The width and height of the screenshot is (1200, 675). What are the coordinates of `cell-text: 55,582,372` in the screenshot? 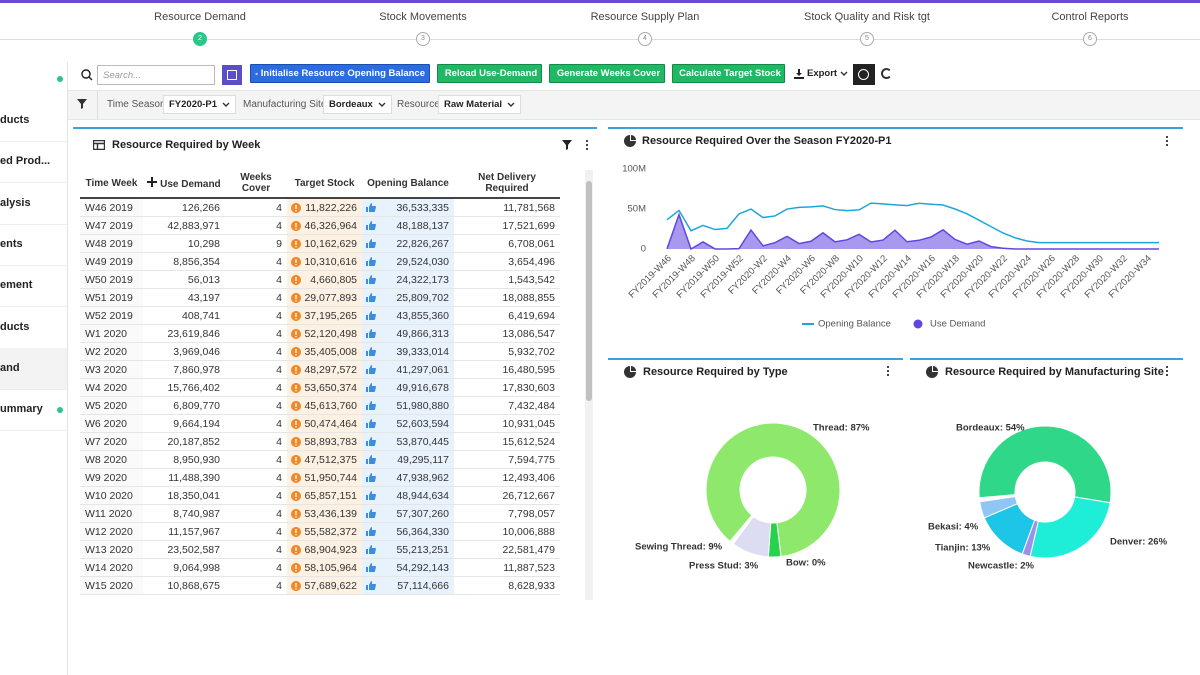 It's located at (330, 531).